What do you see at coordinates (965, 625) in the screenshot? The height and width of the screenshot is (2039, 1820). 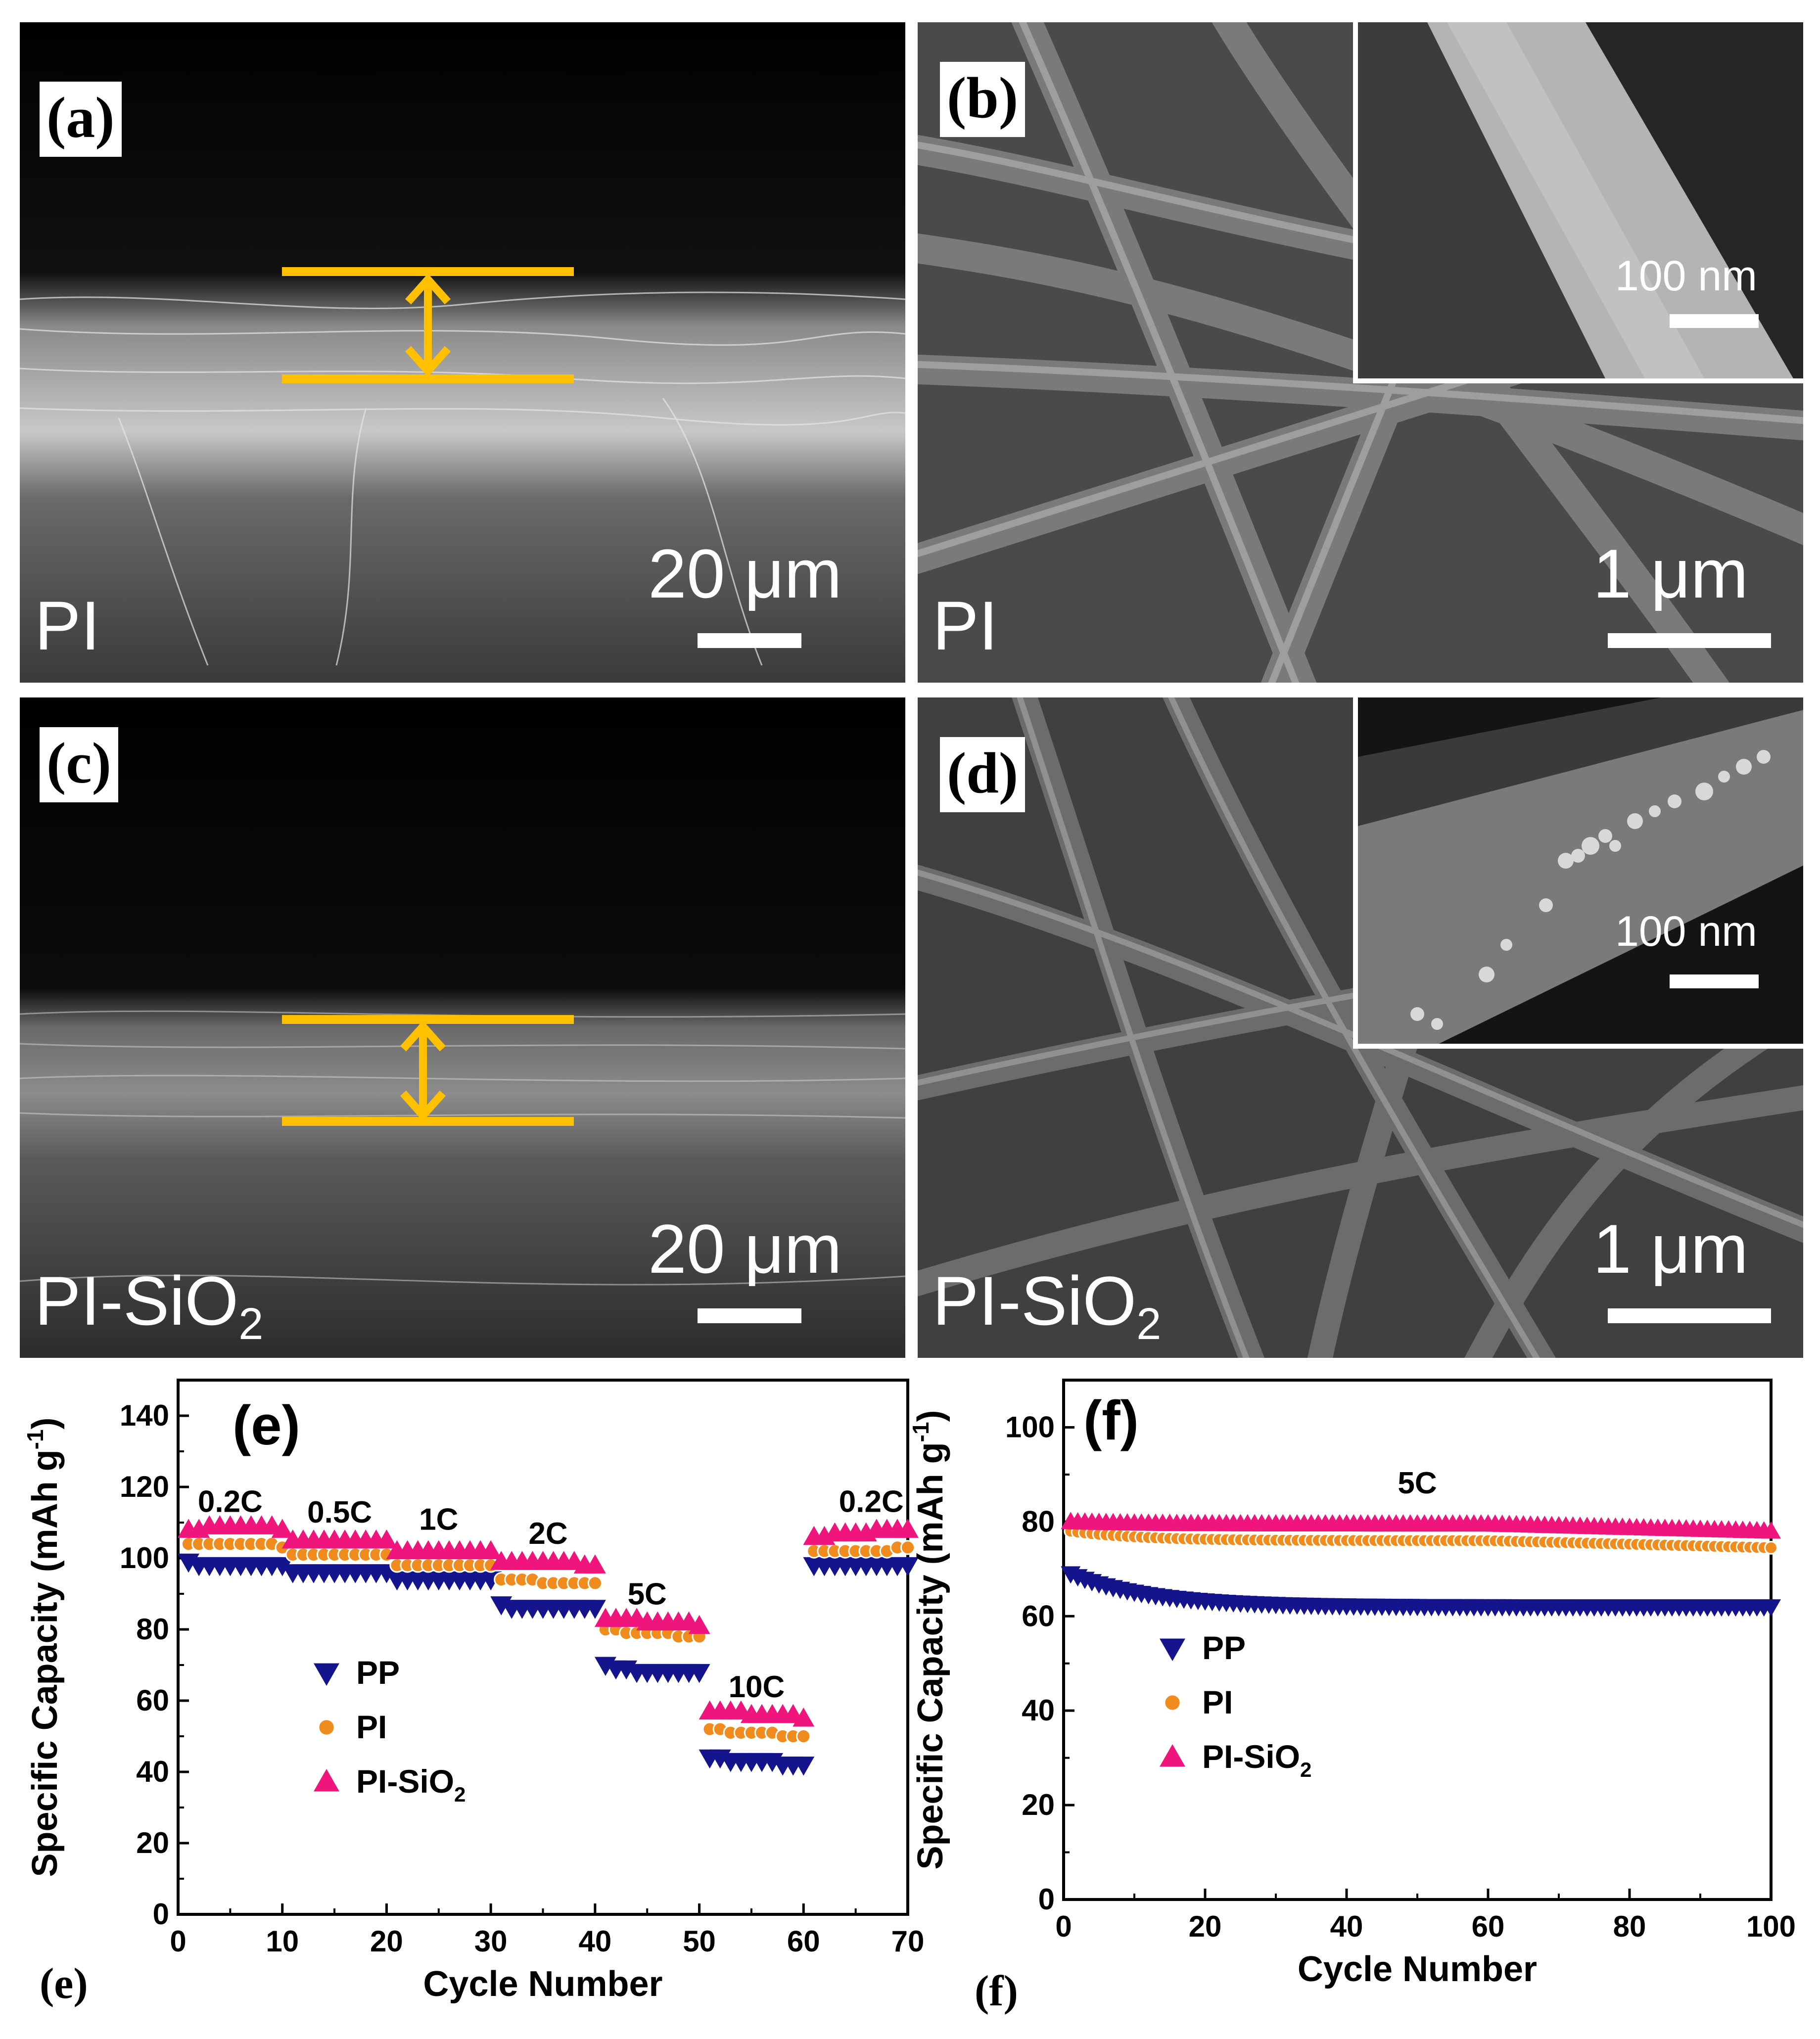 I see `material-label-b: PI` at bounding box center [965, 625].